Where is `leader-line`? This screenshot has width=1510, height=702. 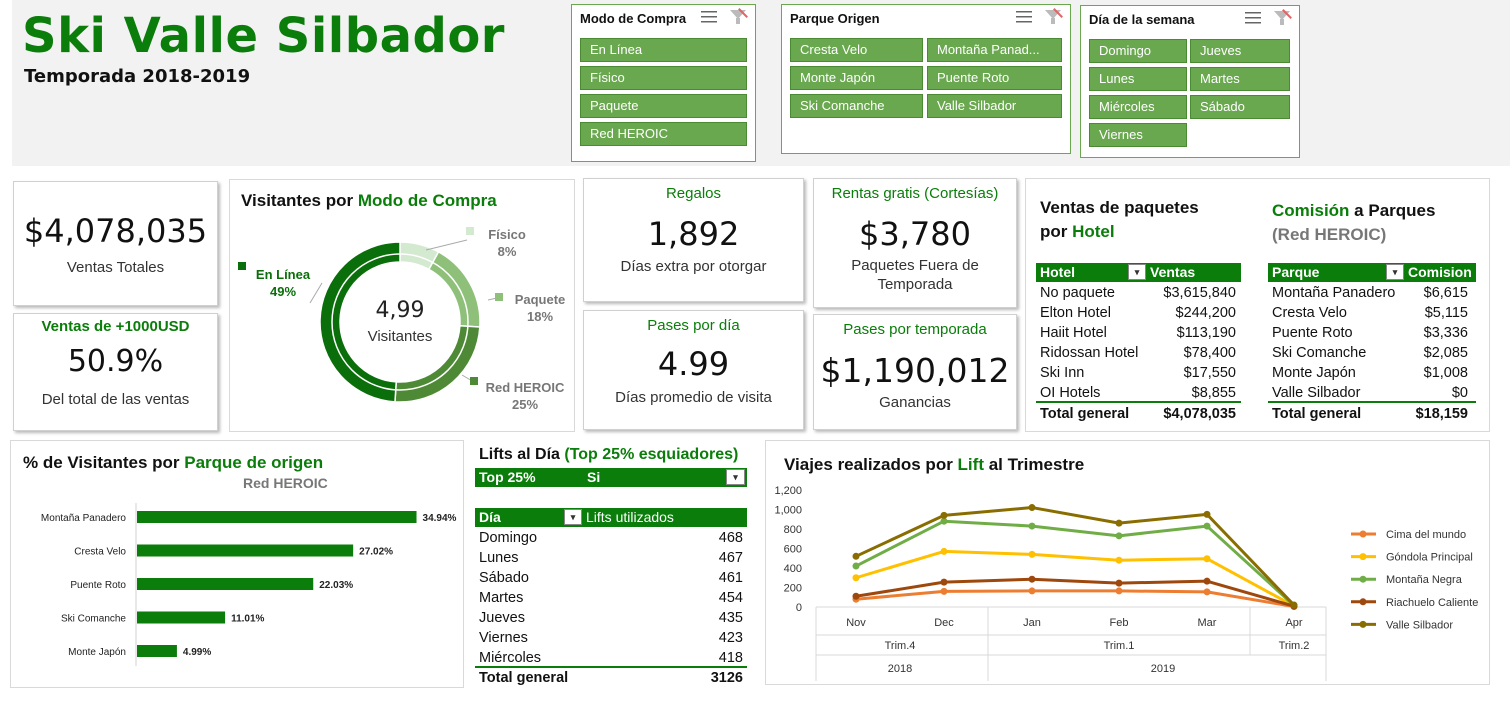
leader-line is located at coordinates (316, 293).